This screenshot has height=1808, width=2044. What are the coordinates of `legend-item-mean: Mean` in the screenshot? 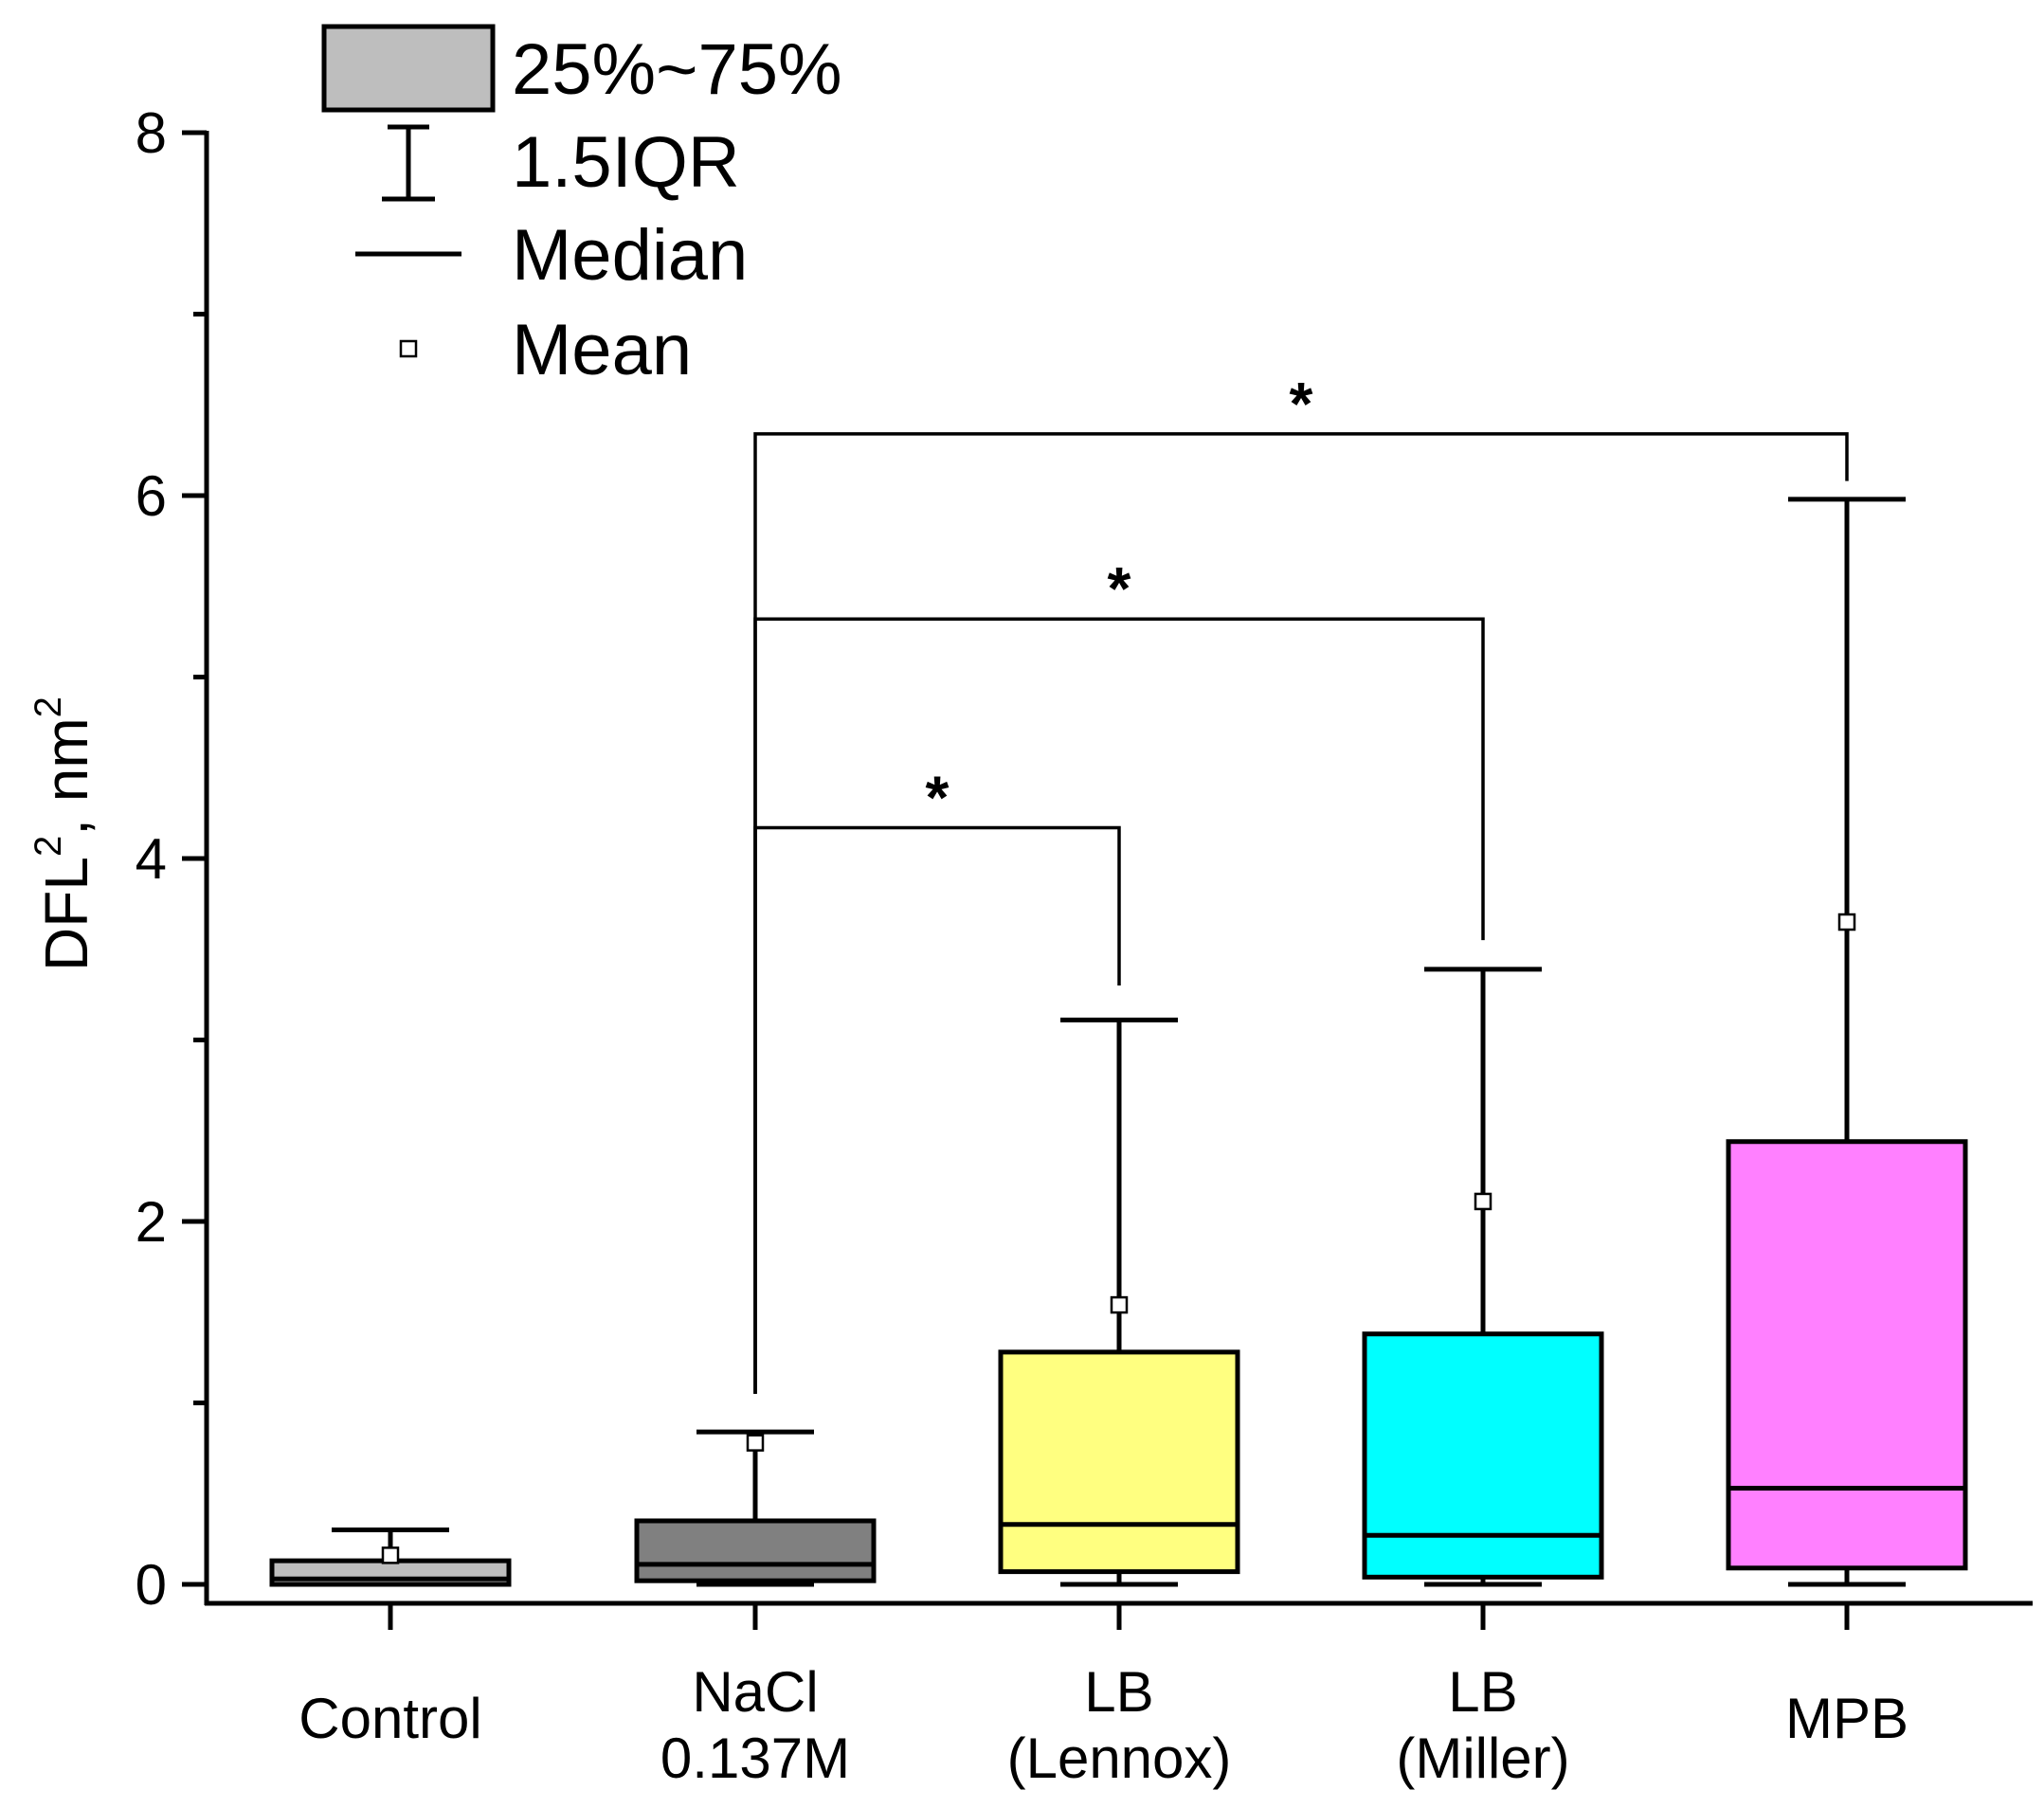 It's located at (545, 350).